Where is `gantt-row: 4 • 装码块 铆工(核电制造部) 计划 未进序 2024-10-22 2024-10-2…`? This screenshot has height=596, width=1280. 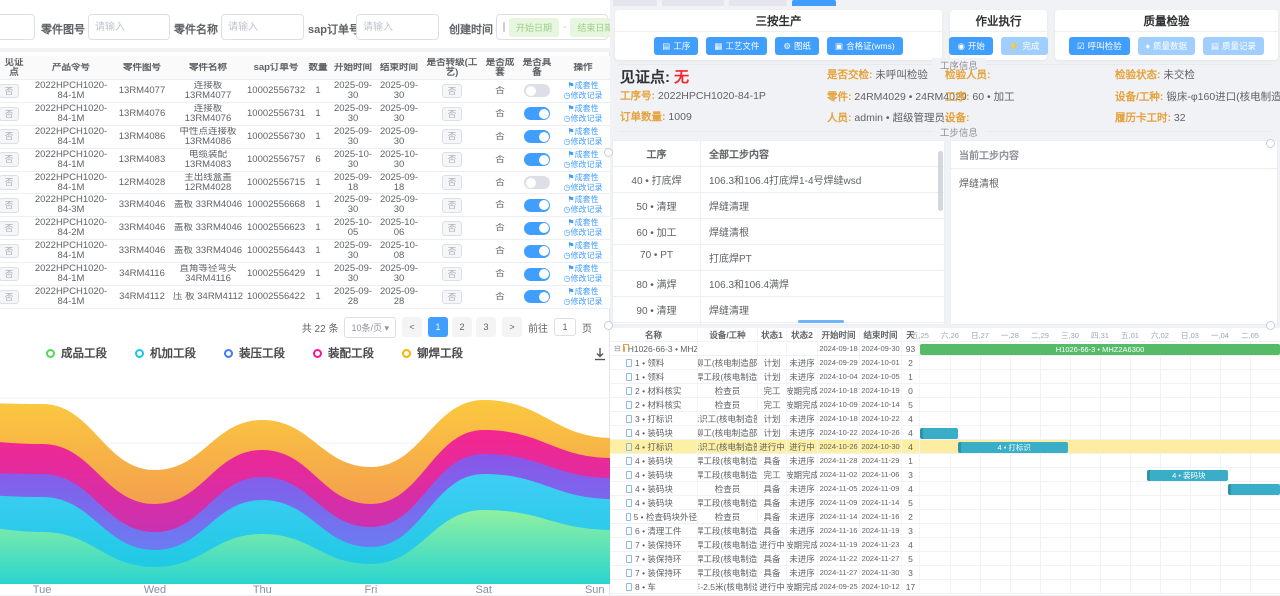
gantt-row: 4 • 装码块 铆工(核电制造部) 计划 未进序 2024-10-22 2024-10-2… is located at coordinates (945, 433).